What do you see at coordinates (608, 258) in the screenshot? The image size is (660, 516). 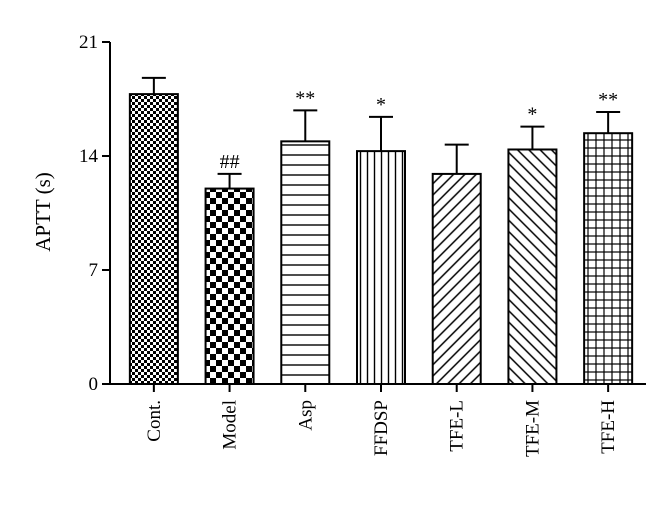 I see `bar-tfe-h` at bounding box center [608, 258].